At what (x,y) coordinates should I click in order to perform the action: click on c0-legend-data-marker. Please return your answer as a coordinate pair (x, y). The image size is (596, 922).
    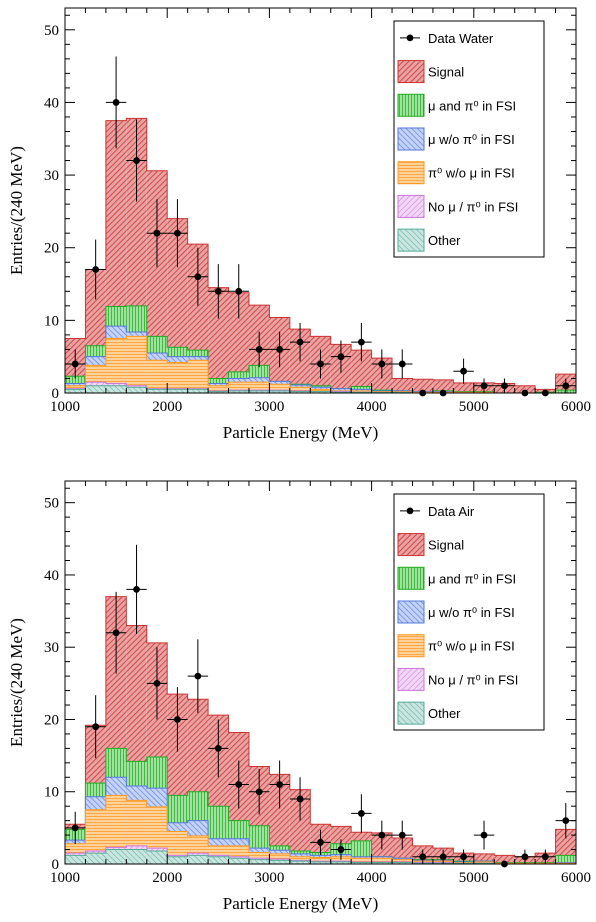
    Looking at the image, I should click on (410, 38).